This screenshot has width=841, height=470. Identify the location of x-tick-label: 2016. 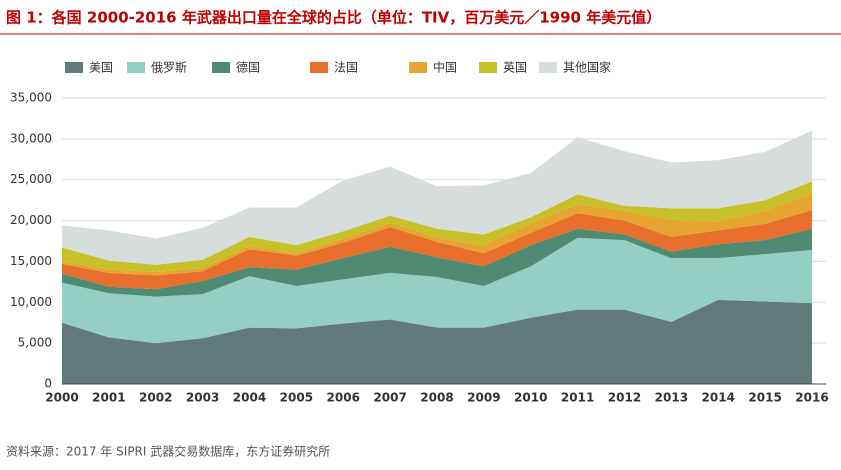
(811, 398).